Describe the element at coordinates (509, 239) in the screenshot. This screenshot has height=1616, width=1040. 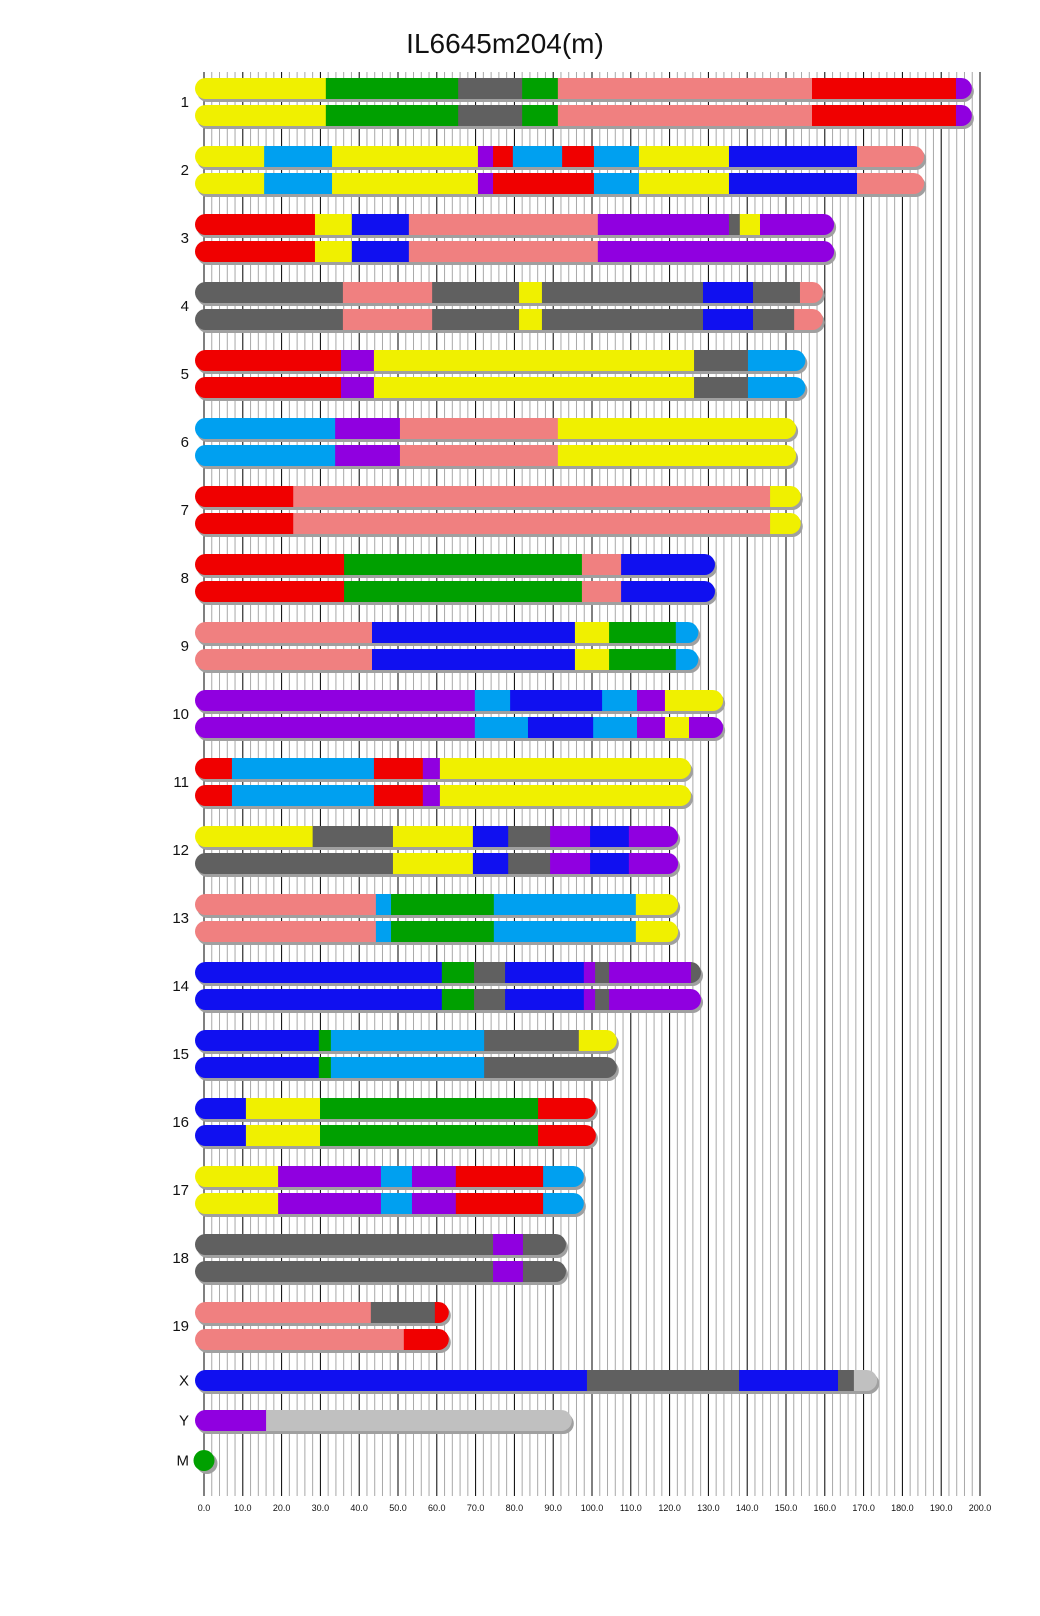
I see `chromosome-3: 3` at that location.